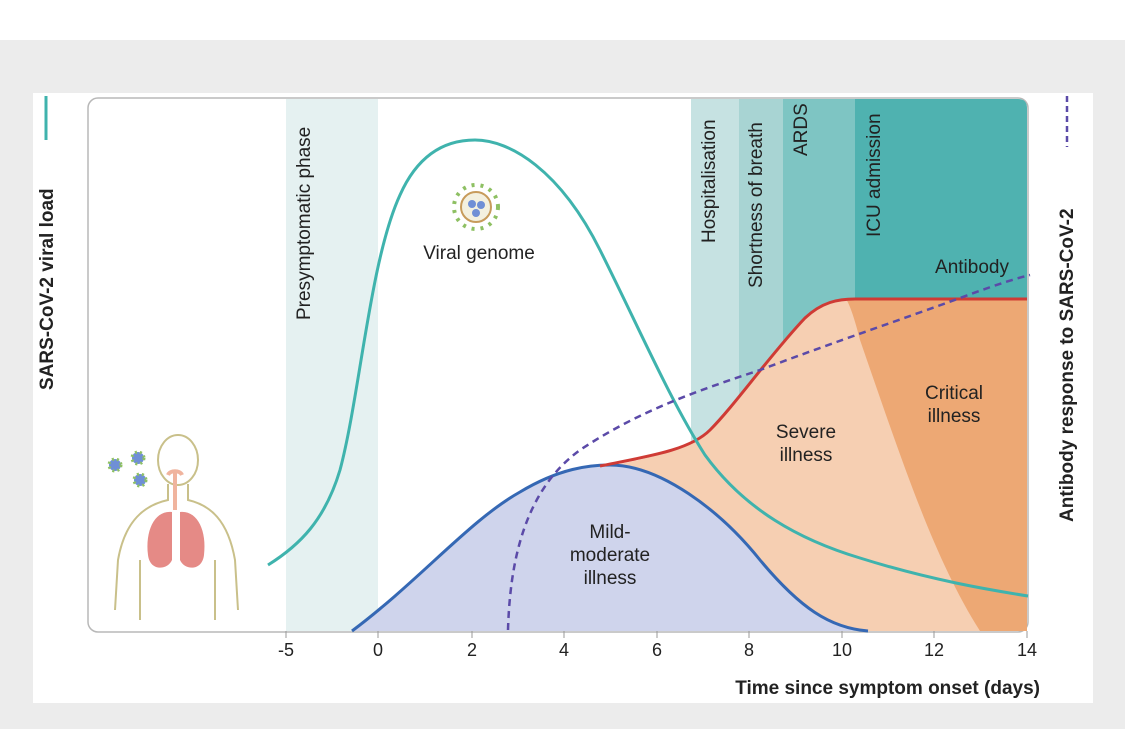 The image size is (1125, 729). Describe the element at coordinates (332, 365) in the screenshot. I see `presymptomatic-band` at that location.